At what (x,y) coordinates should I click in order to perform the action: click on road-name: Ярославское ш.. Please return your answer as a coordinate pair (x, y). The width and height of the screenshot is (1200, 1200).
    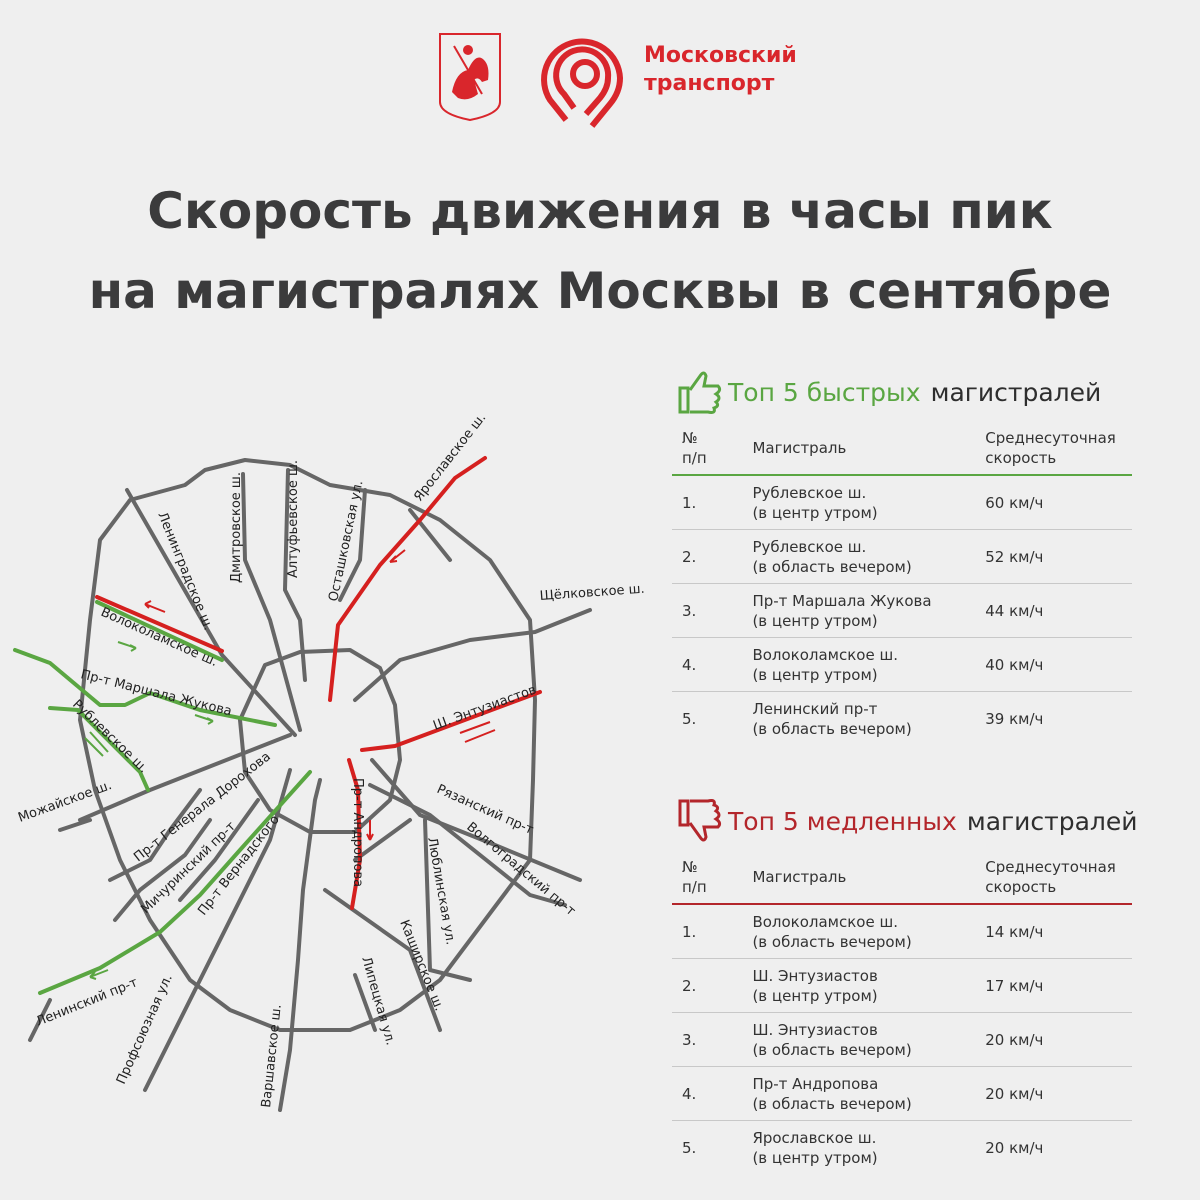
    Looking at the image, I should click on (814, 1137).